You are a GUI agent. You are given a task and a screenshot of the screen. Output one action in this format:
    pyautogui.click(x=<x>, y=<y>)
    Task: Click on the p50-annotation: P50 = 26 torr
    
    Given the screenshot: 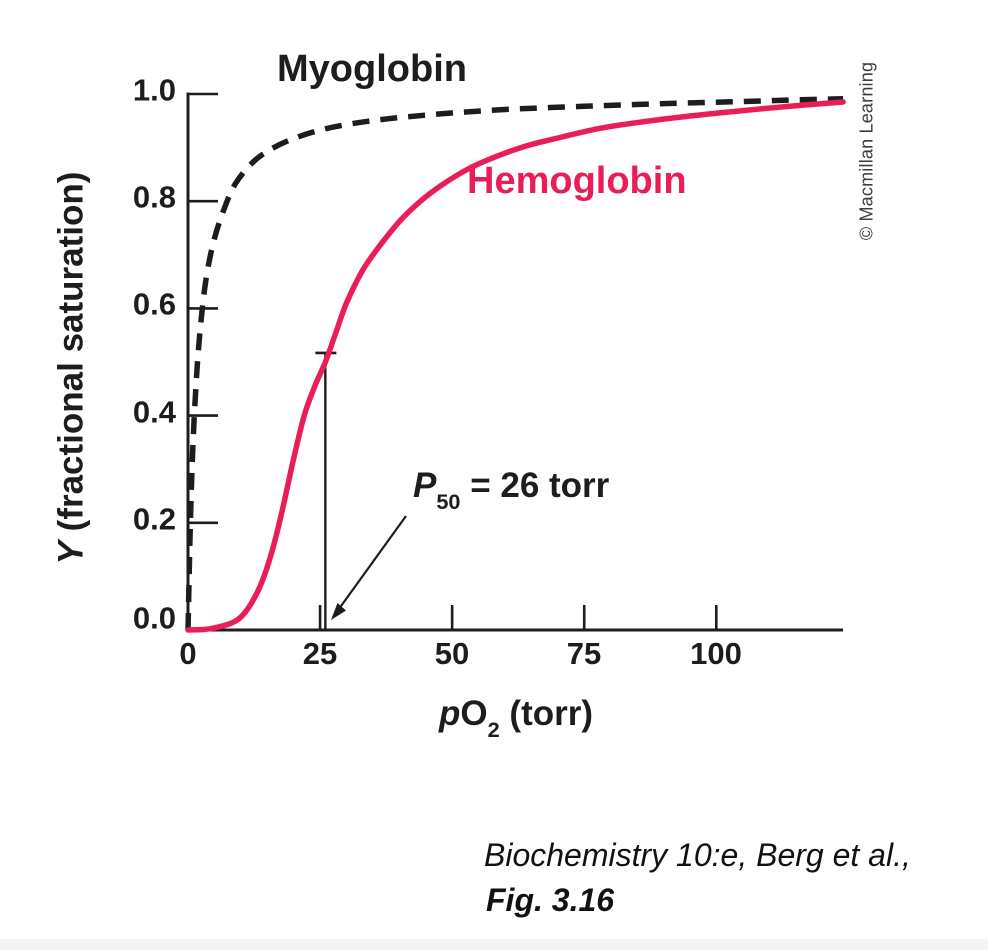 What is the action you would take?
    pyautogui.click(x=511, y=489)
    